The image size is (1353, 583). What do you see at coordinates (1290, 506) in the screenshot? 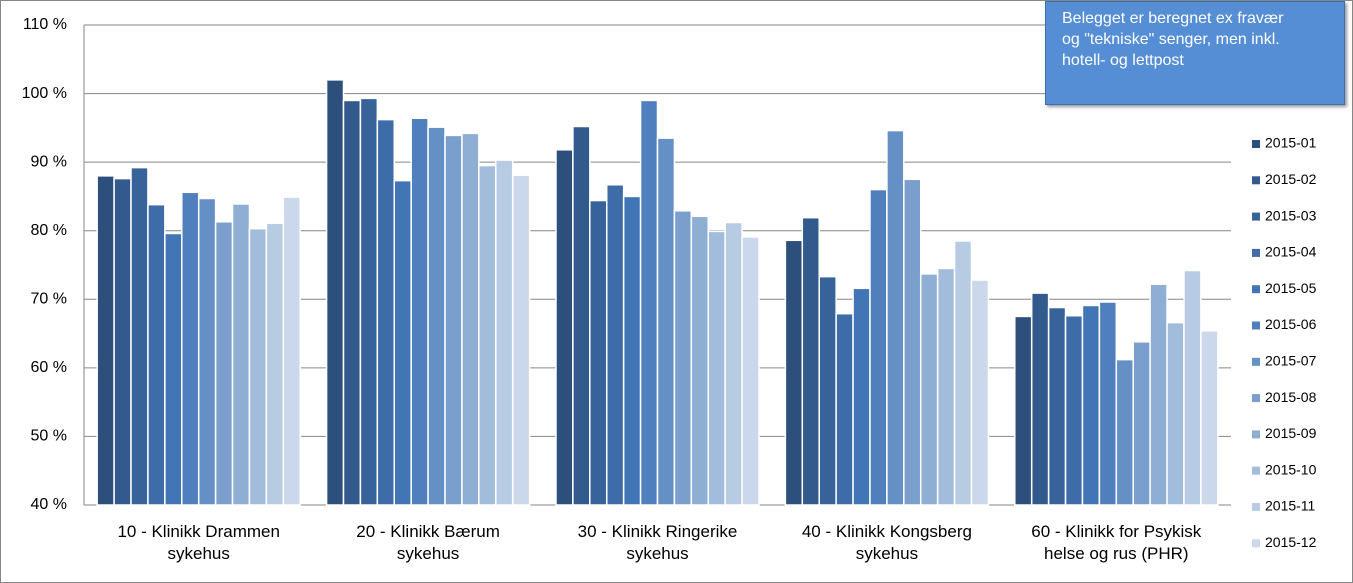
I see `legend-label: 2015-11` at bounding box center [1290, 506].